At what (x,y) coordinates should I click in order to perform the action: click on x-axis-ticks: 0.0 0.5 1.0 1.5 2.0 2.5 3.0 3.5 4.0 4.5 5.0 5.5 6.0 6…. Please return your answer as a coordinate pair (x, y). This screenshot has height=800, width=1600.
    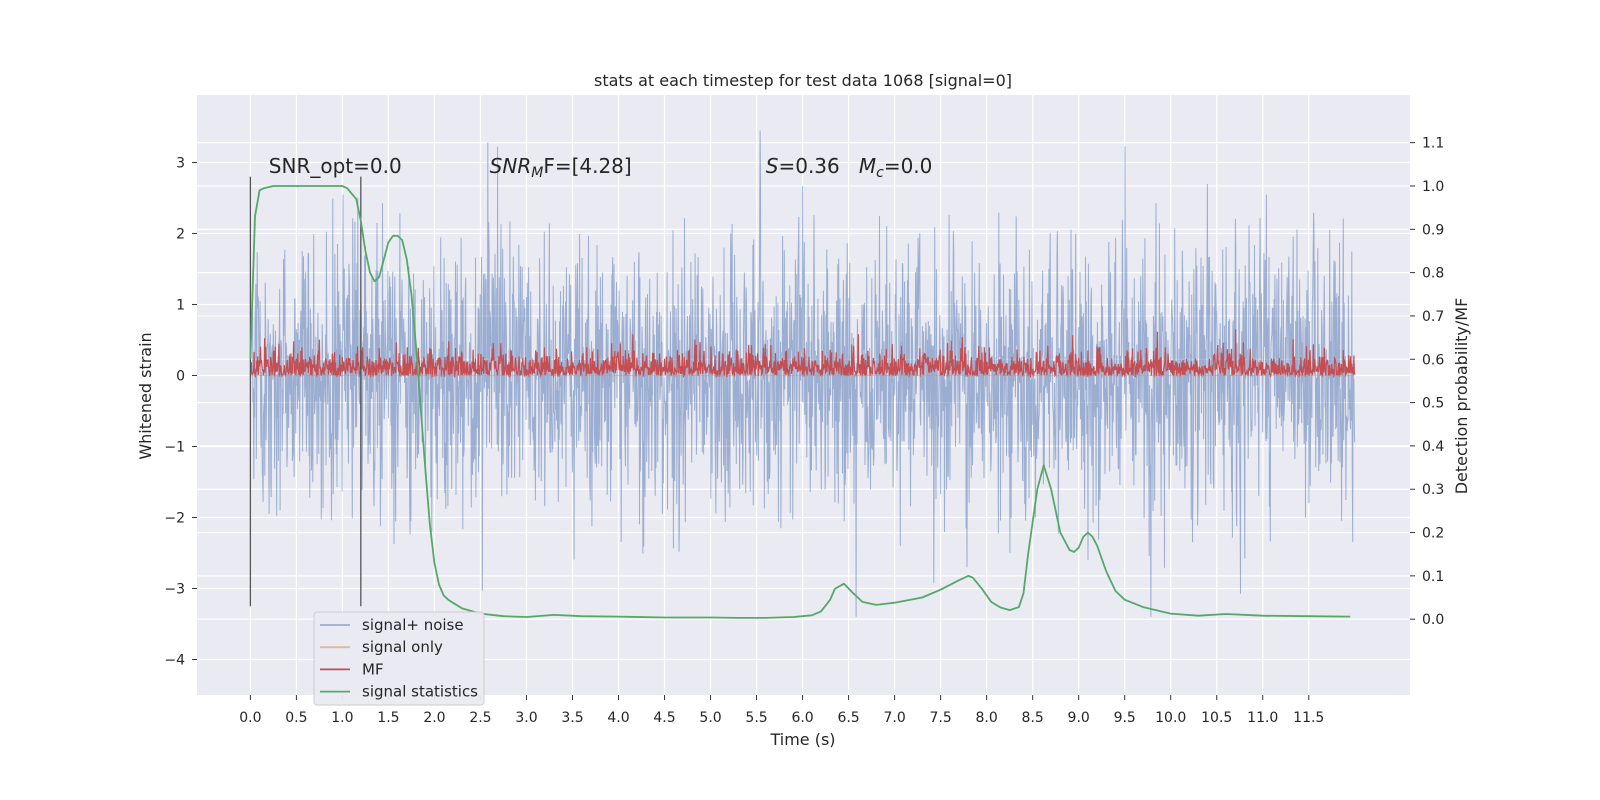
    Looking at the image, I should click on (781, 710).